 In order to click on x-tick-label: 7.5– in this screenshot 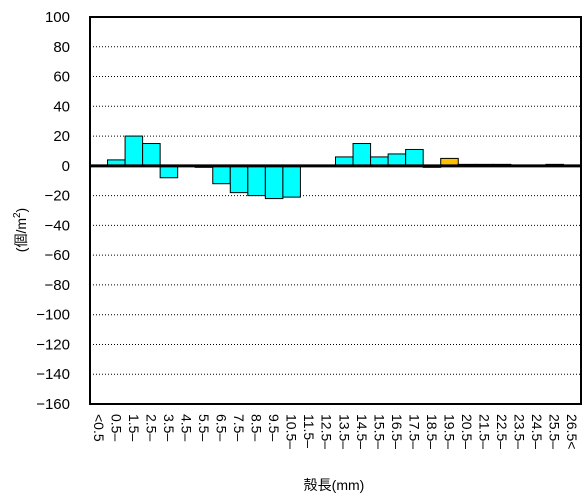, I will do `click(239, 427)`.